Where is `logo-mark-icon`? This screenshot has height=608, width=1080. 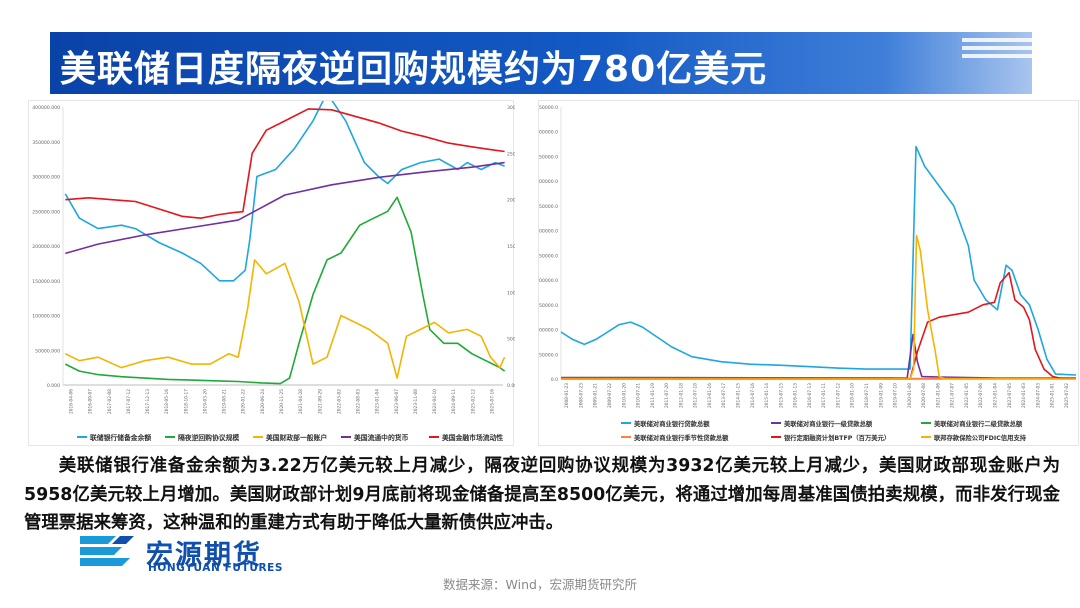
logo-mark-icon is located at coordinates (107, 551).